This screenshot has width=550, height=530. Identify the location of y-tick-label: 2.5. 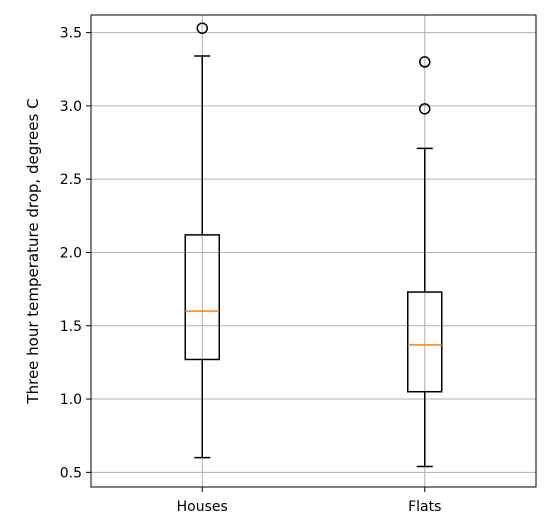
(71, 180).